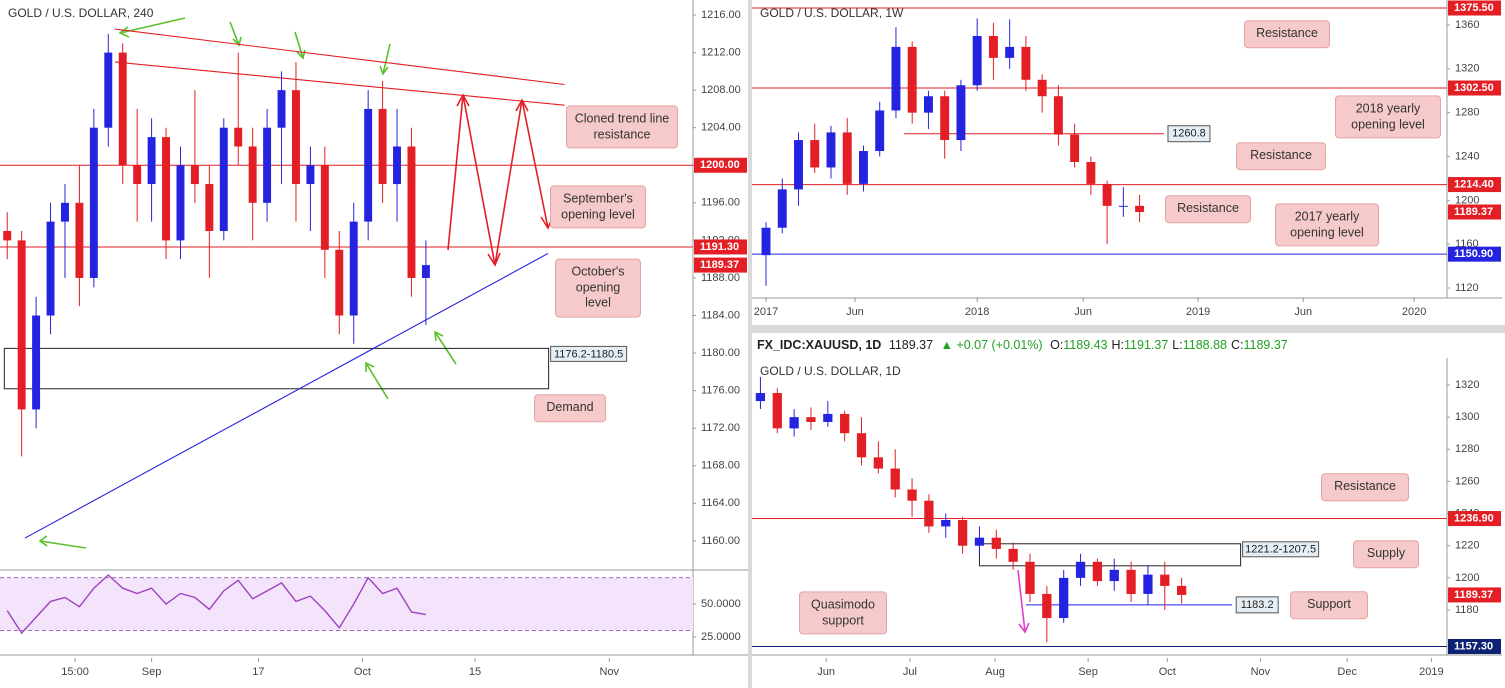 The height and width of the screenshot is (688, 1505). What do you see at coordinates (570, 408) in the screenshot?
I see `callout: Demand` at bounding box center [570, 408].